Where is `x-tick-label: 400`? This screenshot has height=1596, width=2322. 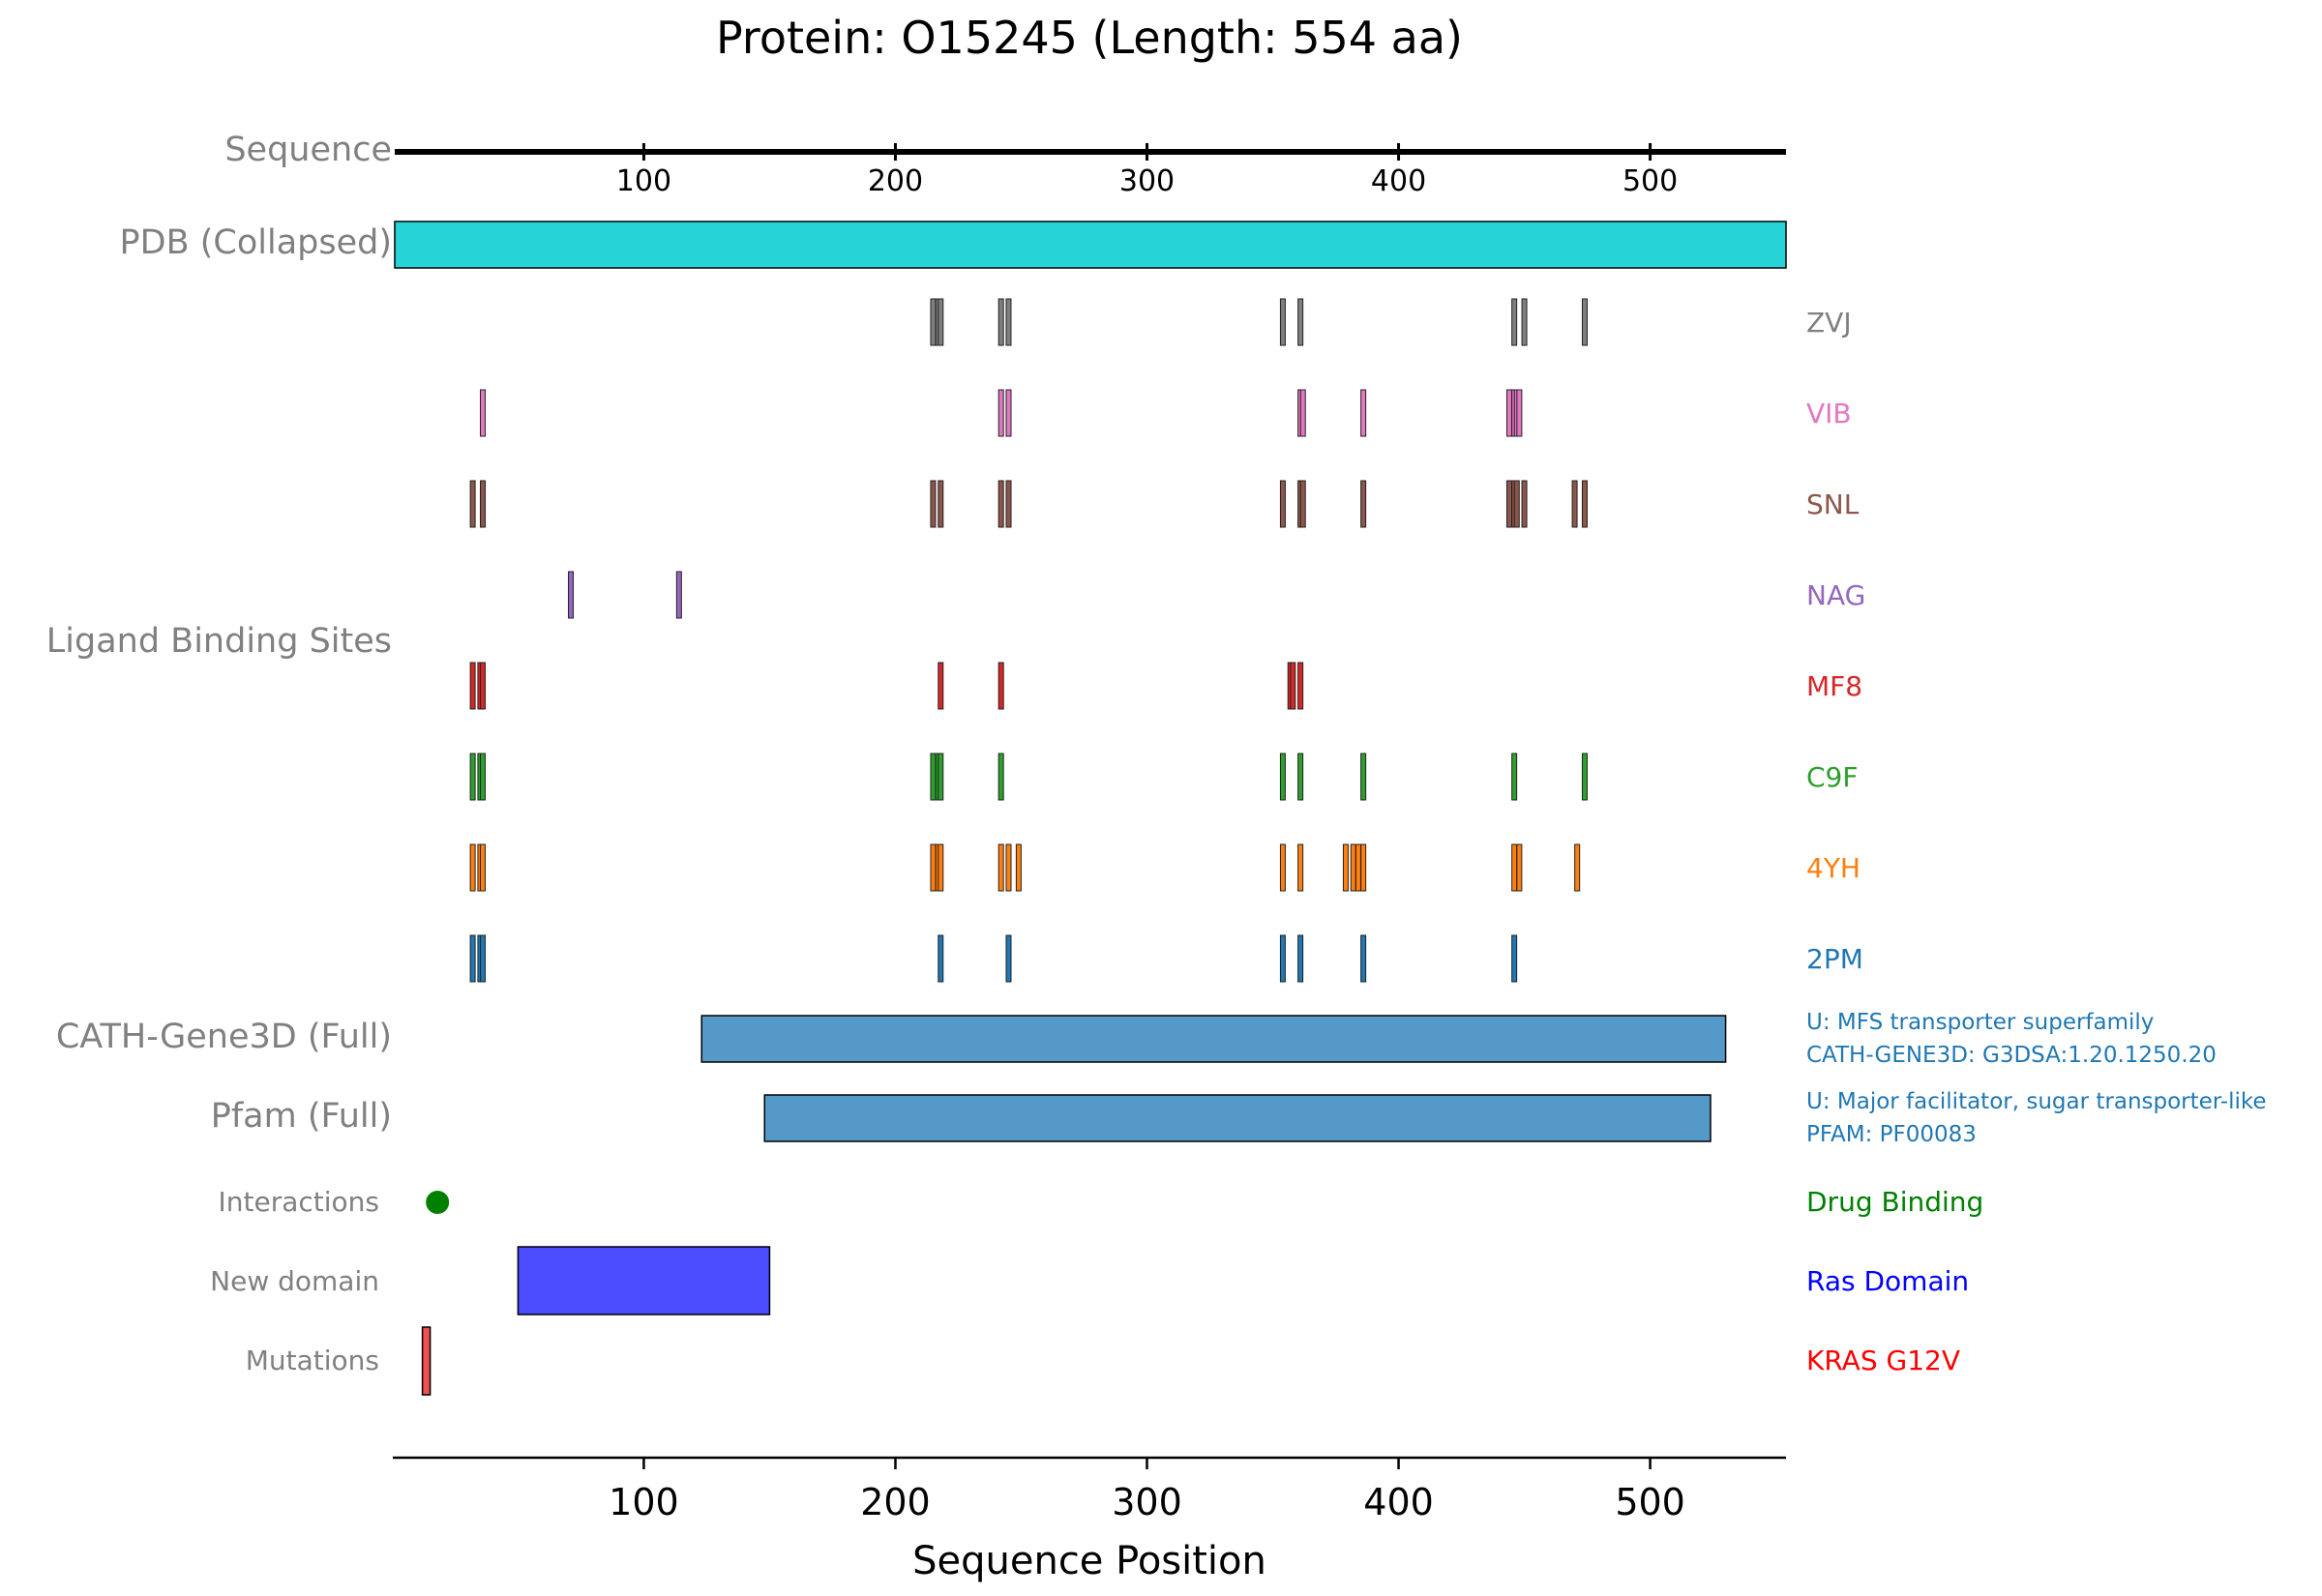 x-tick-label: 400 is located at coordinates (1398, 1502).